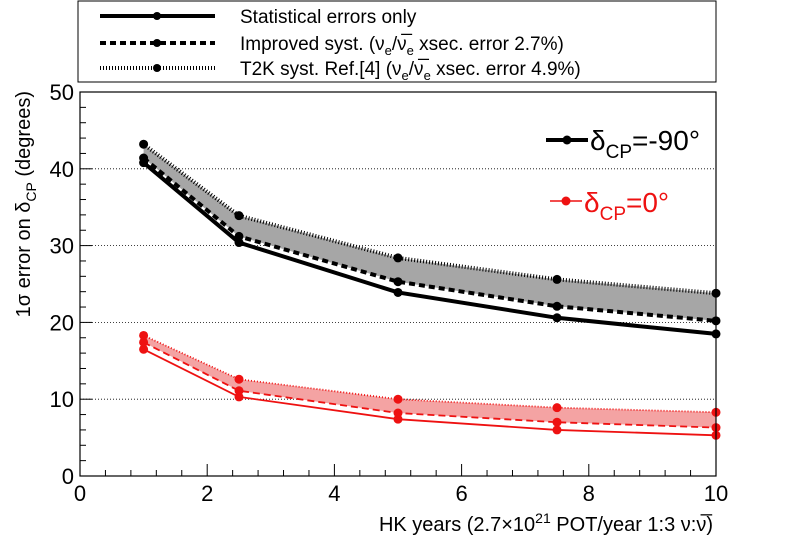 This screenshot has width=797, height=543. I want to click on x-tick-label: 4, so click(334, 493).